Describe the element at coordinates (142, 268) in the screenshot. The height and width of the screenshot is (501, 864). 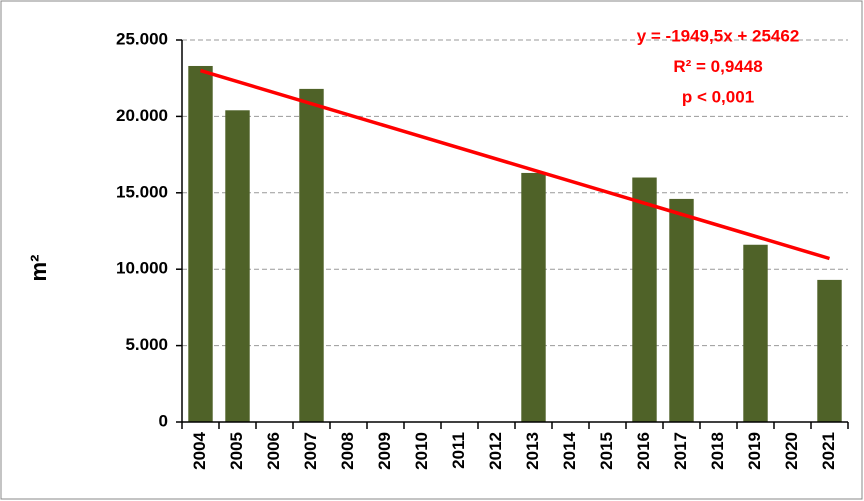
I see `y-tick-label: 10.000` at that location.